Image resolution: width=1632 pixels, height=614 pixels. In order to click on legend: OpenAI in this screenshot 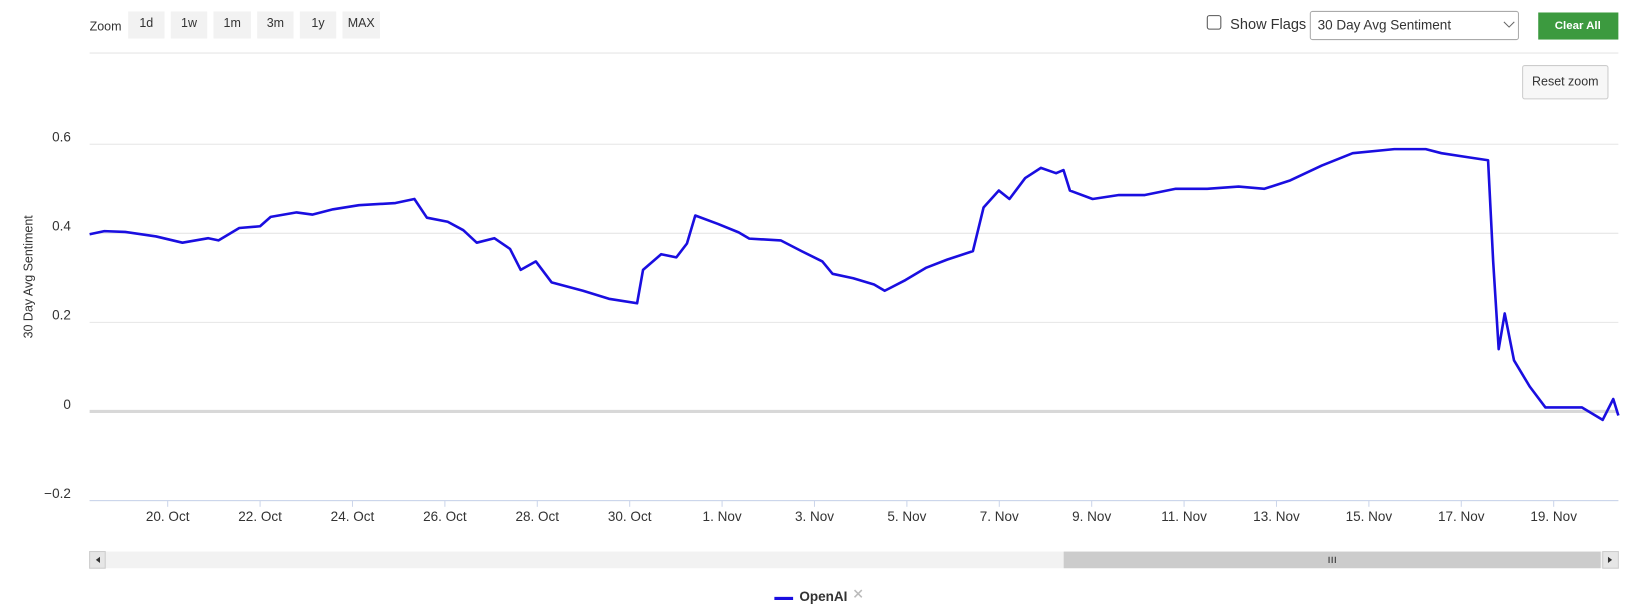, I will do `click(818, 596)`.